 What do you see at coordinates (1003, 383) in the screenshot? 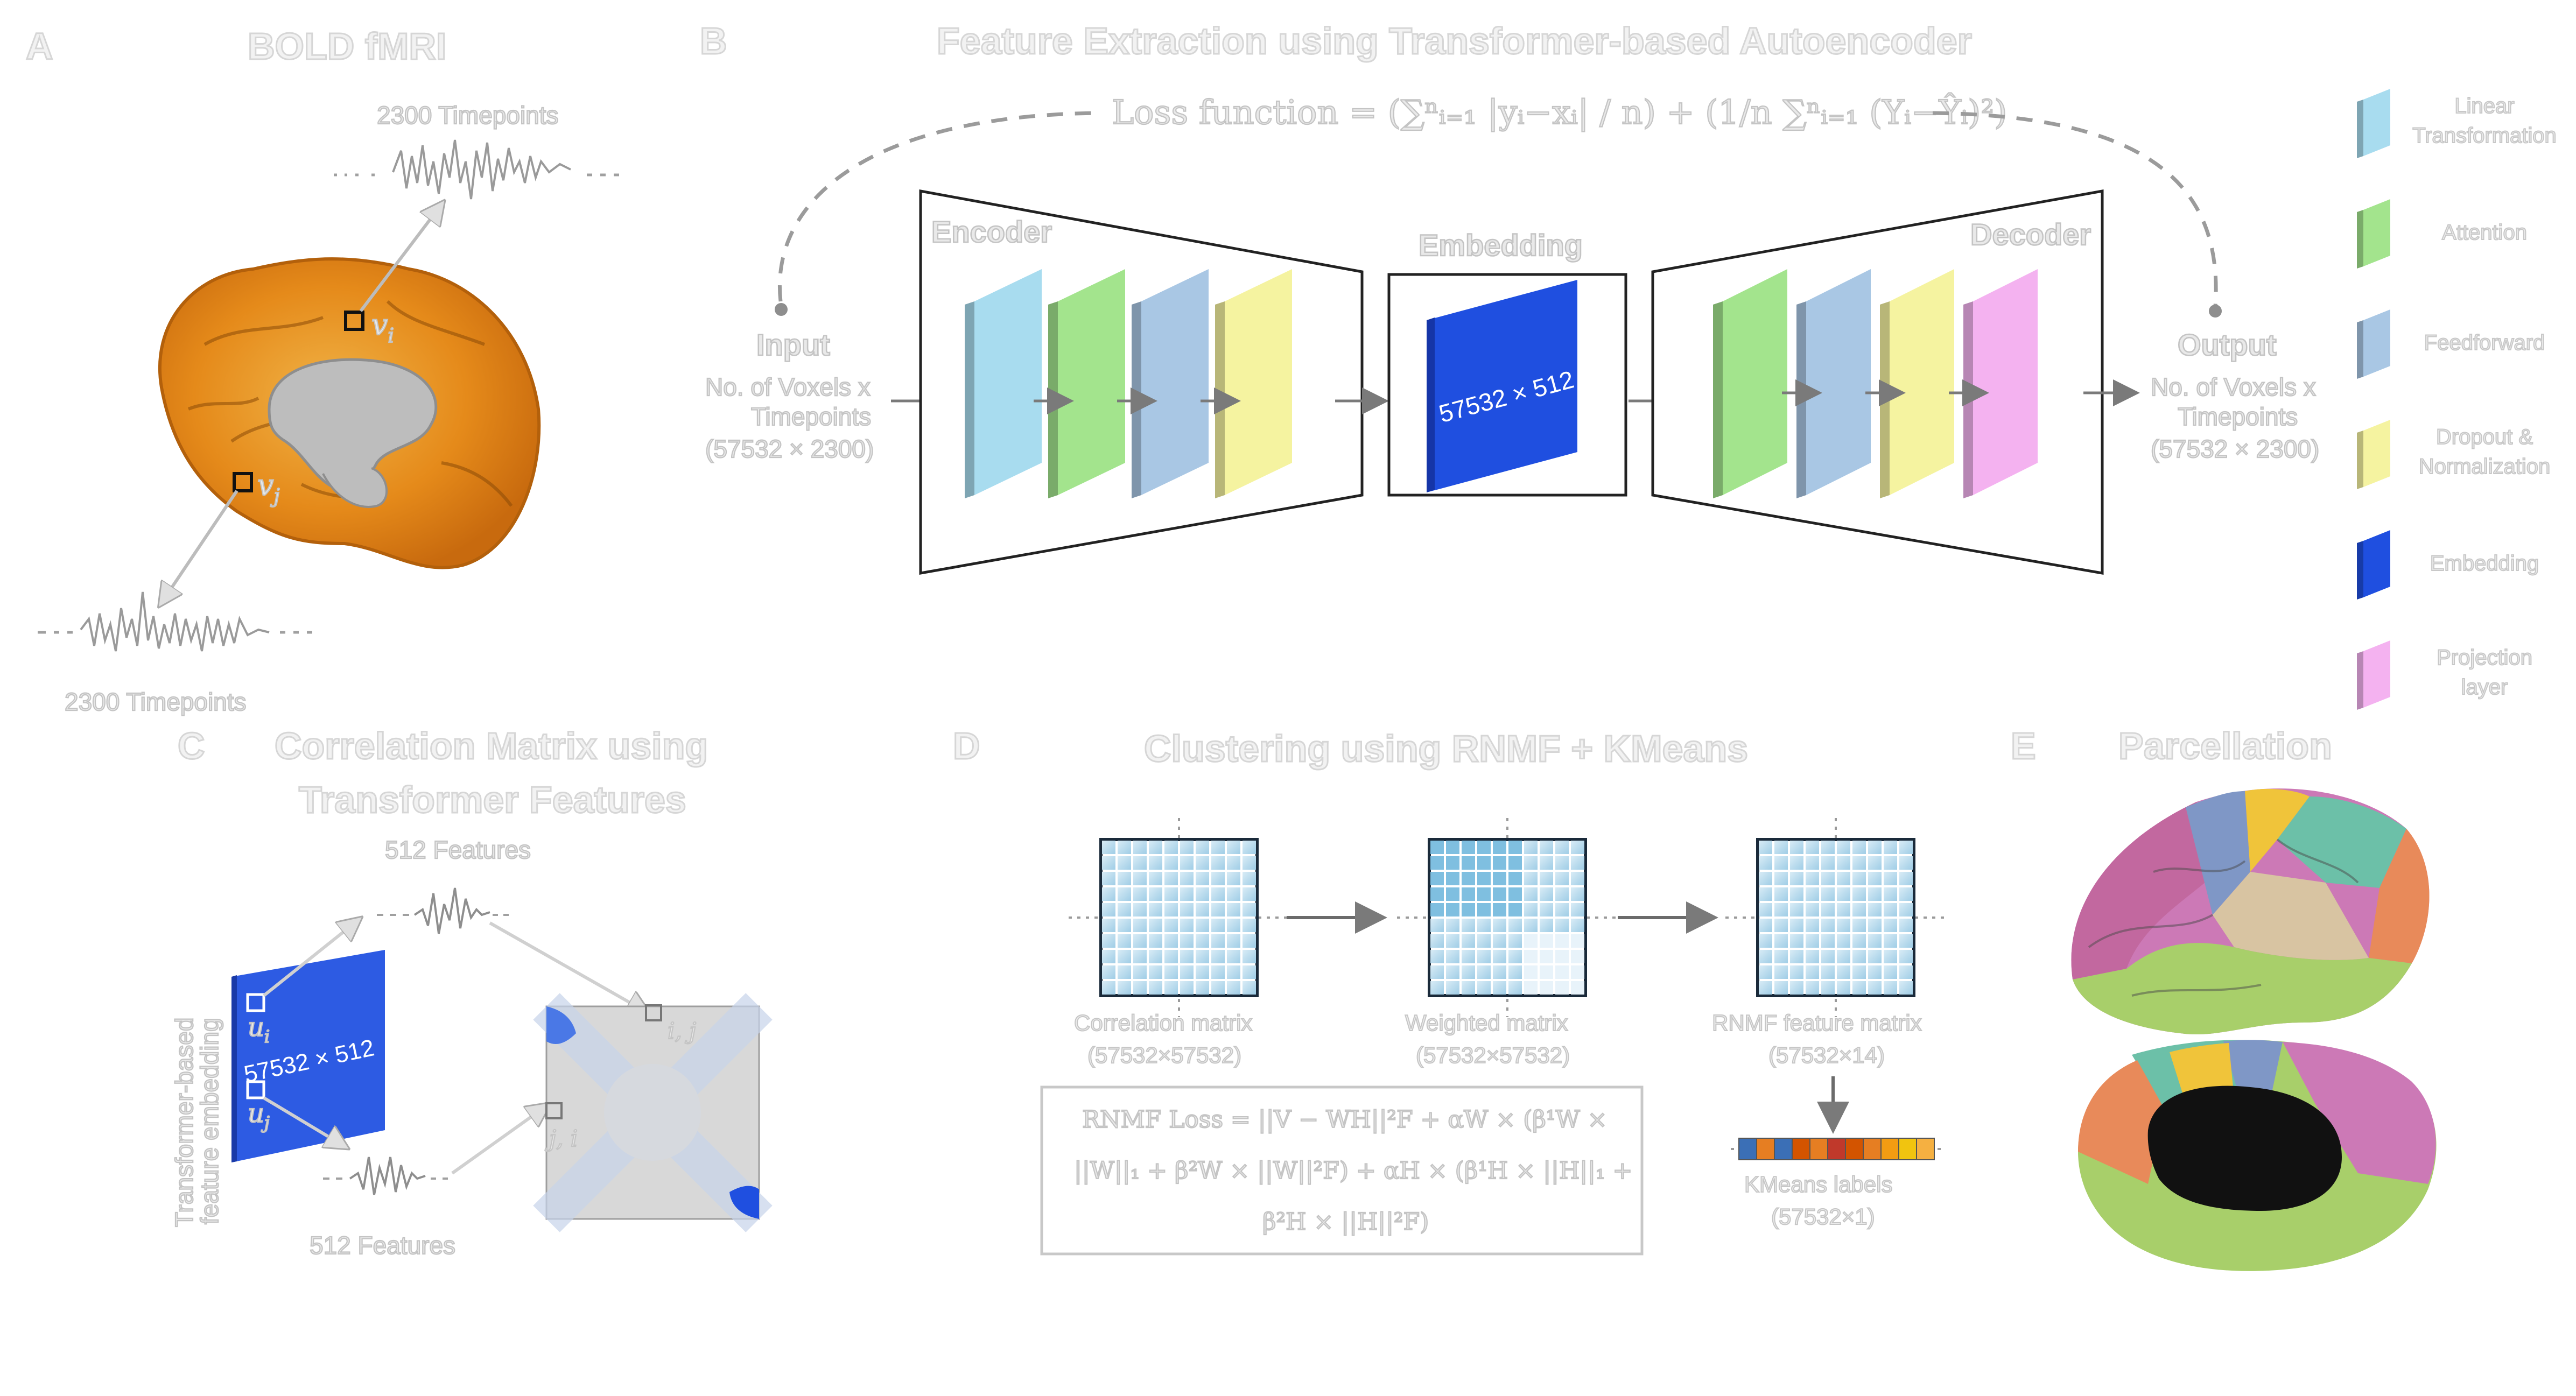
I see `encoder-linear-layer` at bounding box center [1003, 383].